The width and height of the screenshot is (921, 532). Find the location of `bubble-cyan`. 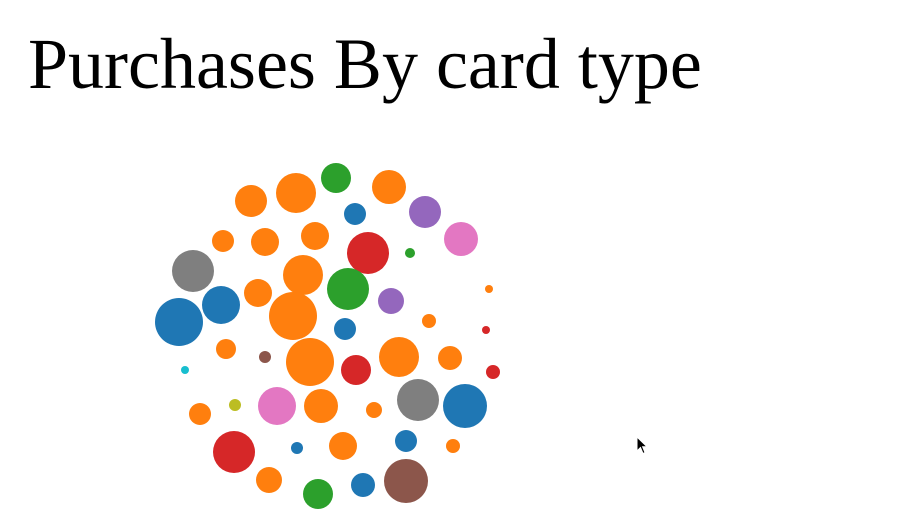

bubble-cyan is located at coordinates (185, 370).